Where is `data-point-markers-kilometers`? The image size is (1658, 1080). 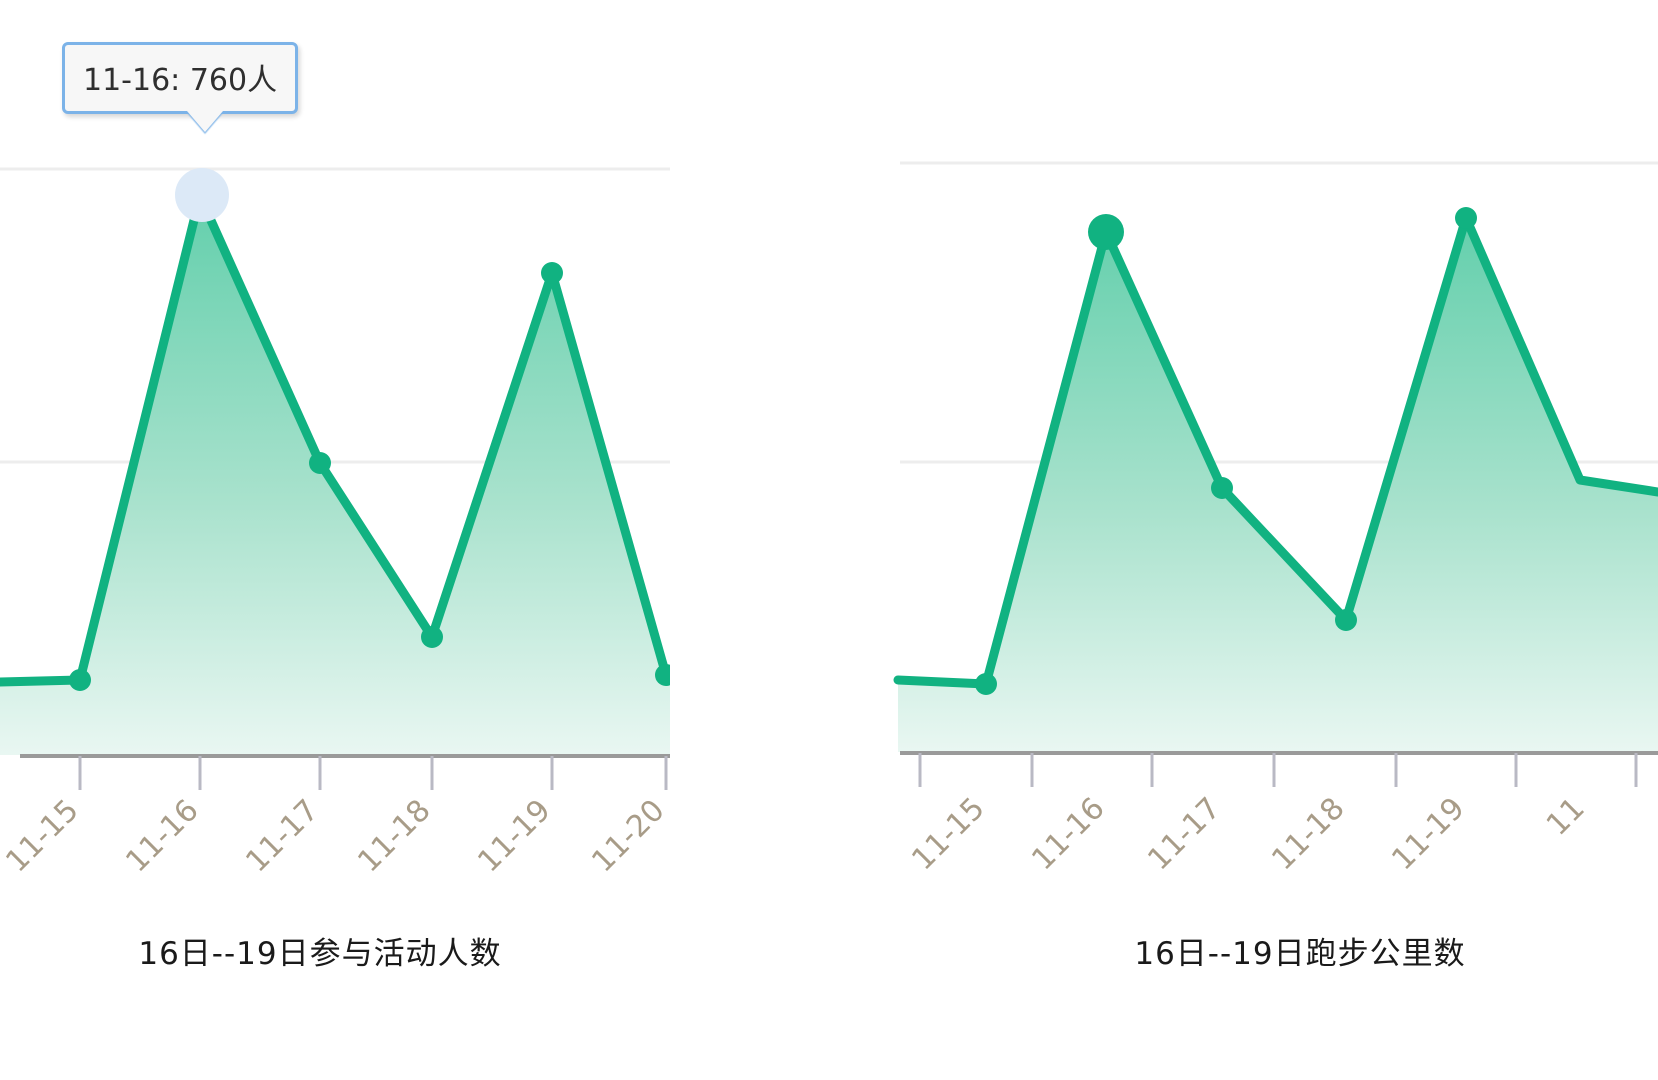
data-point-markers-kilometers is located at coordinates (1226, 451).